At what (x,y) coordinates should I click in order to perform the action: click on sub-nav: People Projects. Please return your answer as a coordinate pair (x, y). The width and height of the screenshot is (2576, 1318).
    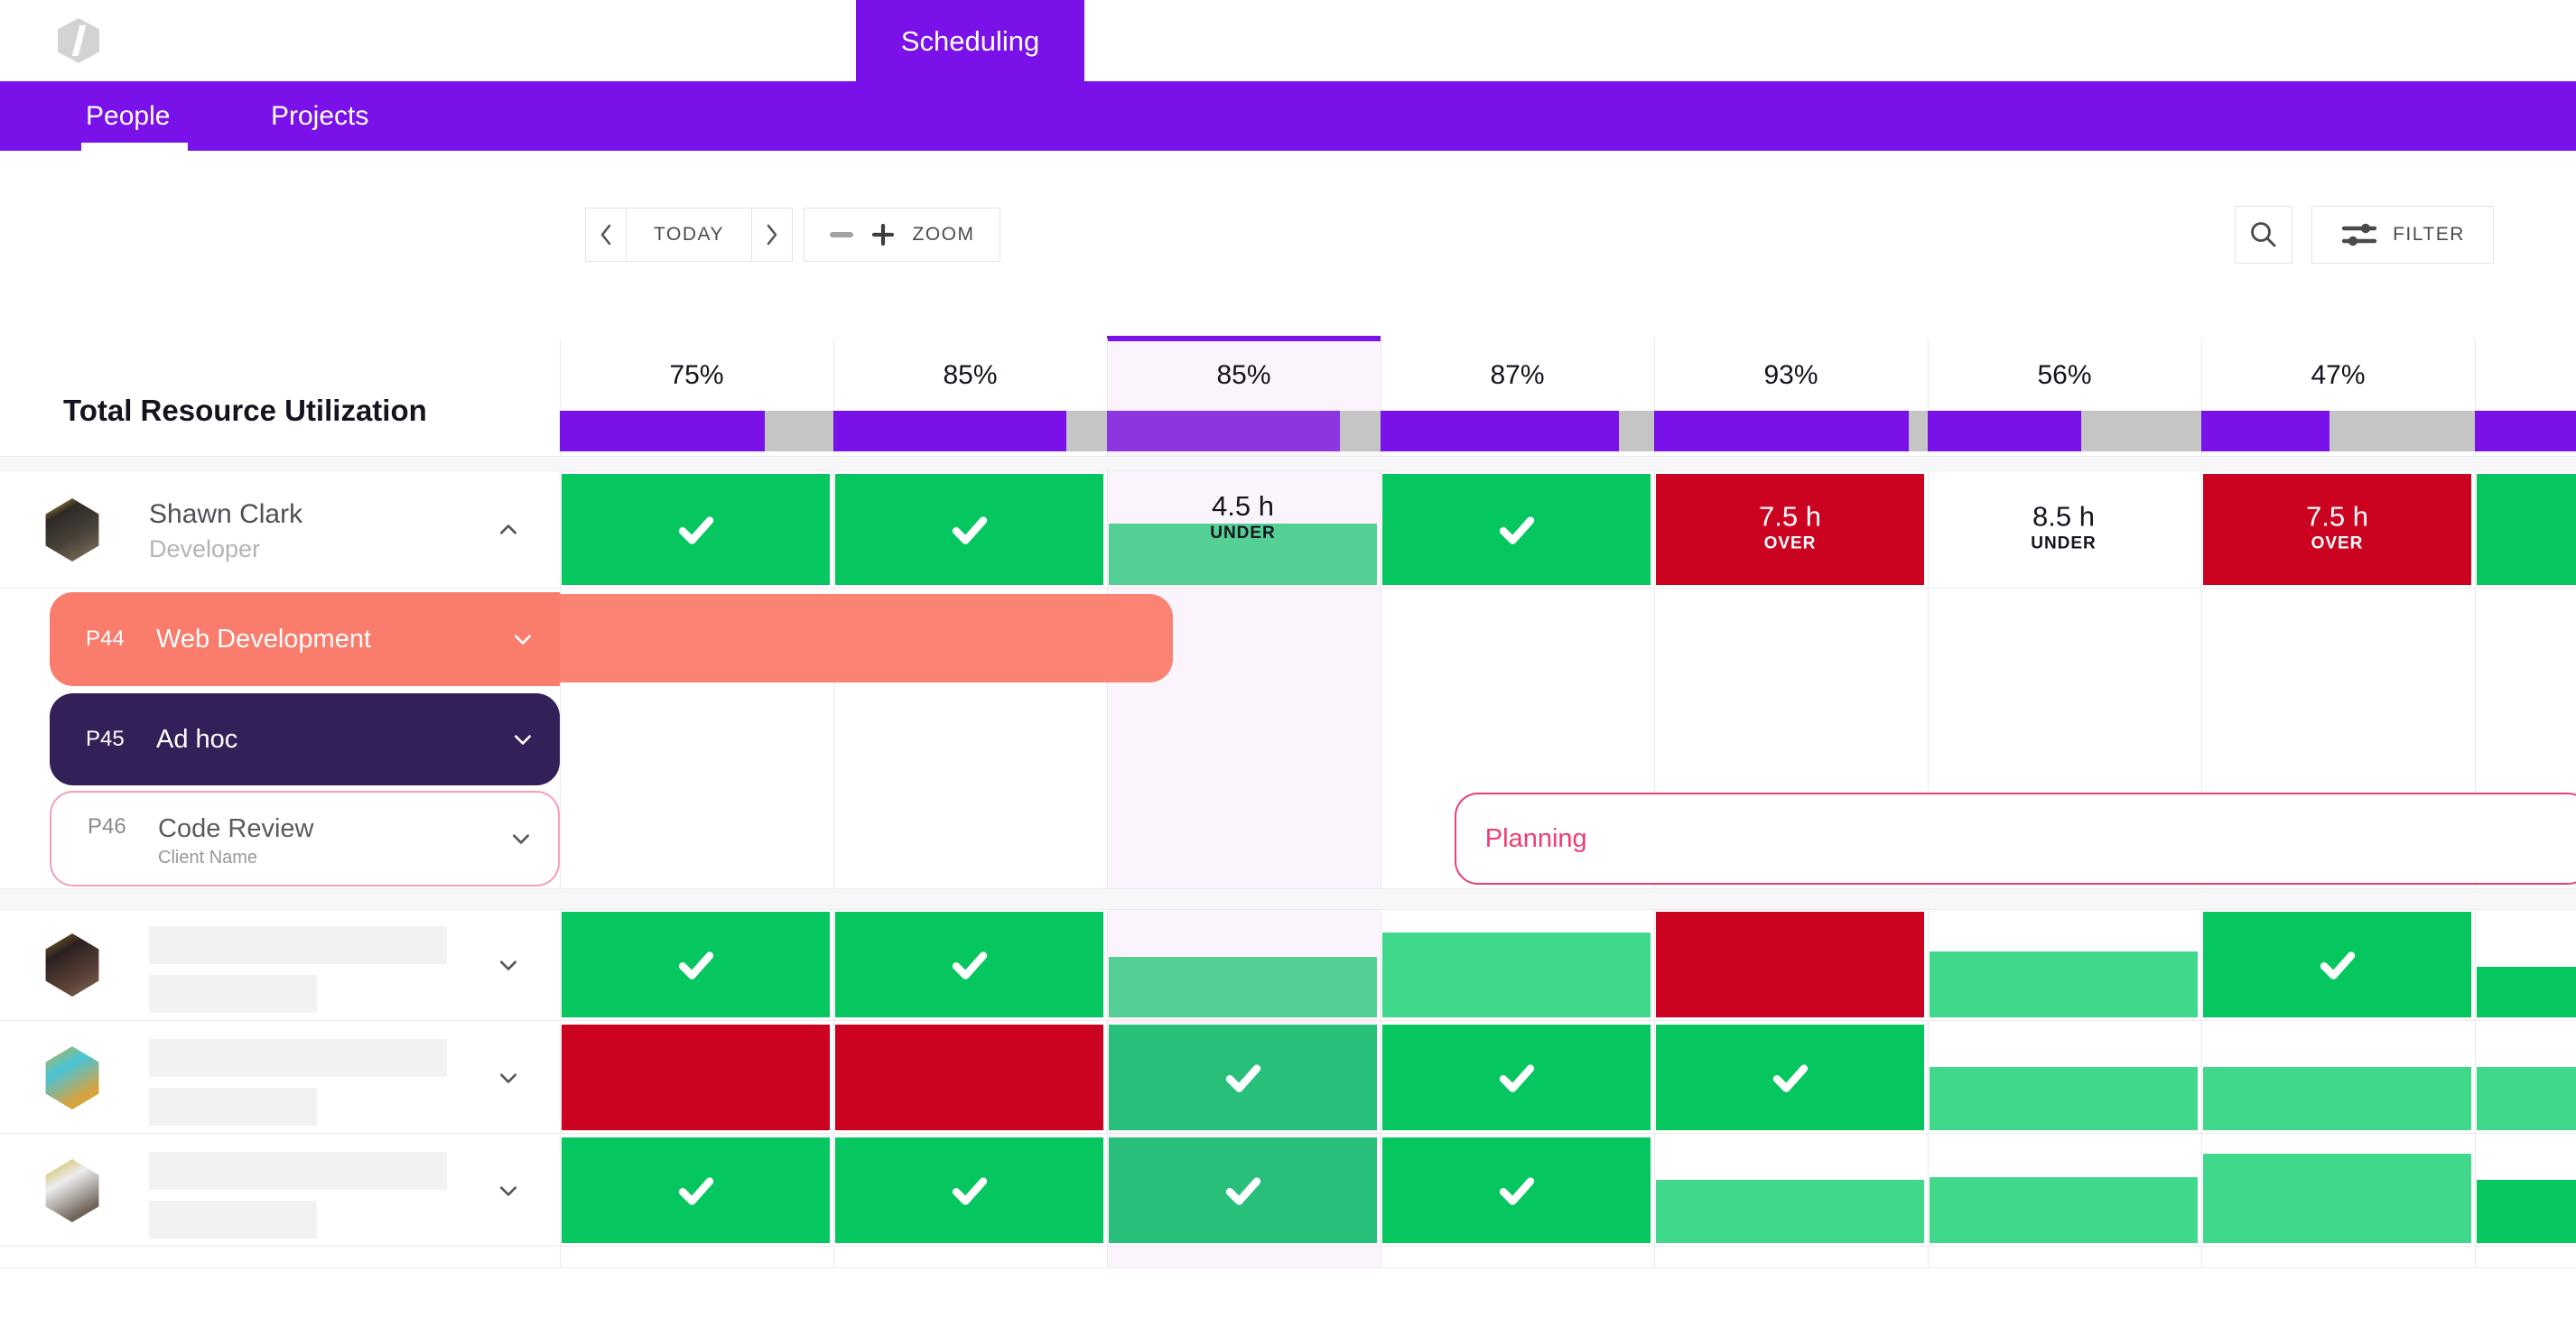
    Looking at the image, I should click on (1288, 116).